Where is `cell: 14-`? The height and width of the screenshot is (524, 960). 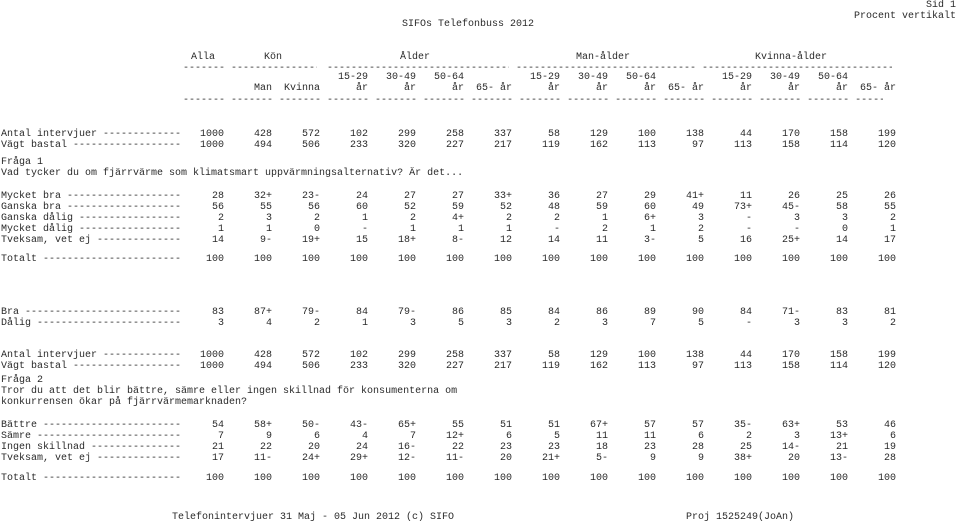 cell: 14- is located at coordinates (790, 447).